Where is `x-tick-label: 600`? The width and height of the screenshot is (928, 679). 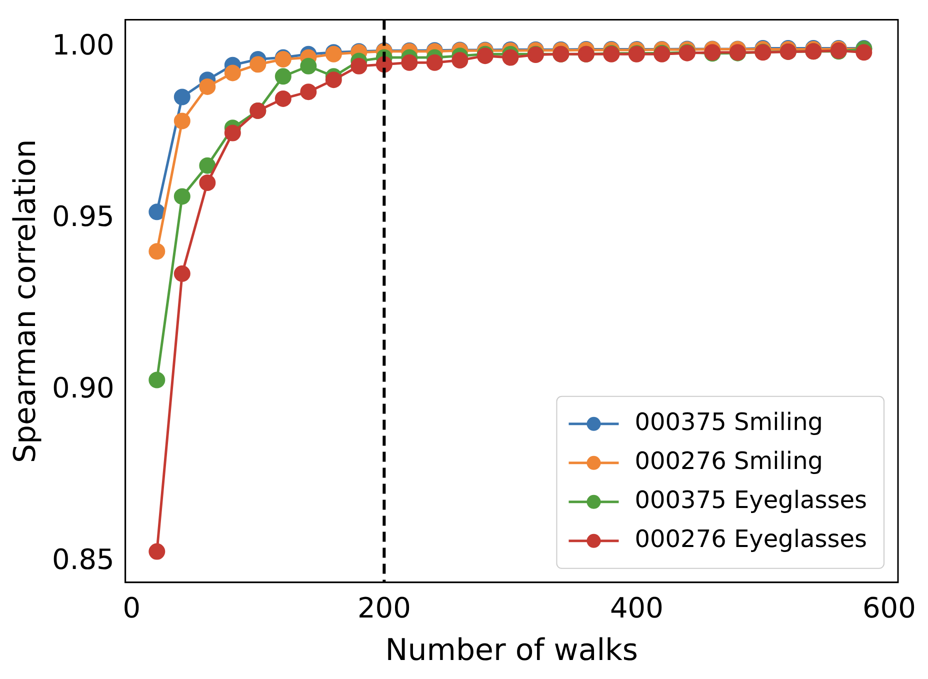
x-tick-label: 600 is located at coordinates (889, 607).